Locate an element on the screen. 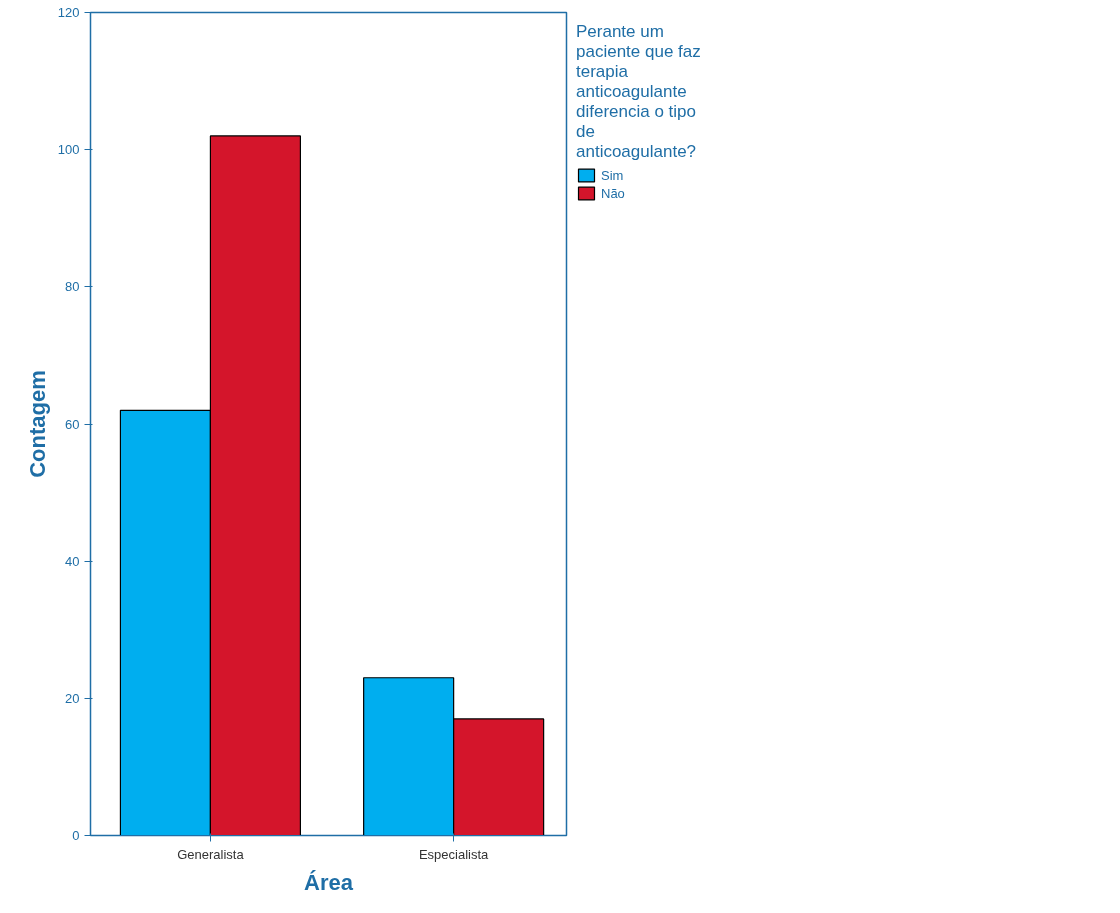 The height and width of the screenshot is (913, 1120). y-tick-label: 120 is located at coordinates (68, 12).